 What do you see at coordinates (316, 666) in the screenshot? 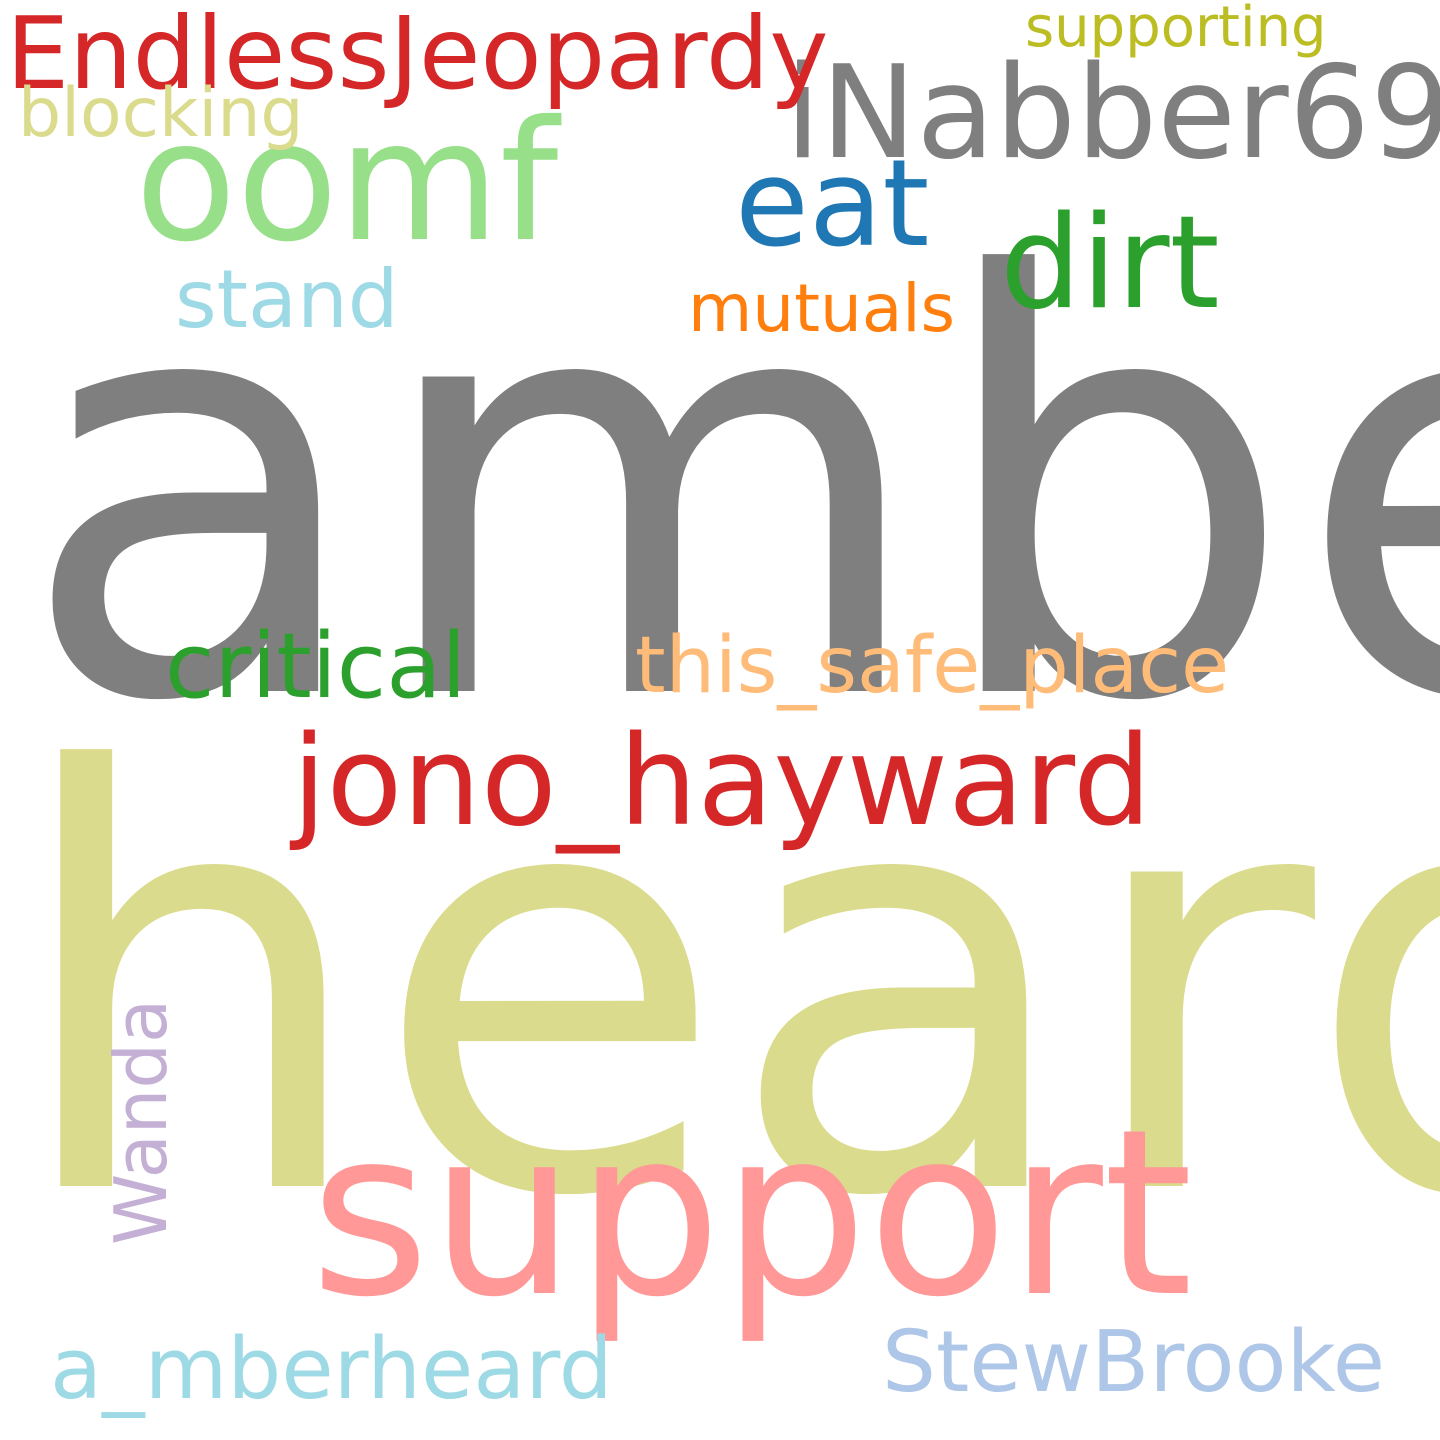
I see `word-critical: critical` at bounding box center [316, 666].